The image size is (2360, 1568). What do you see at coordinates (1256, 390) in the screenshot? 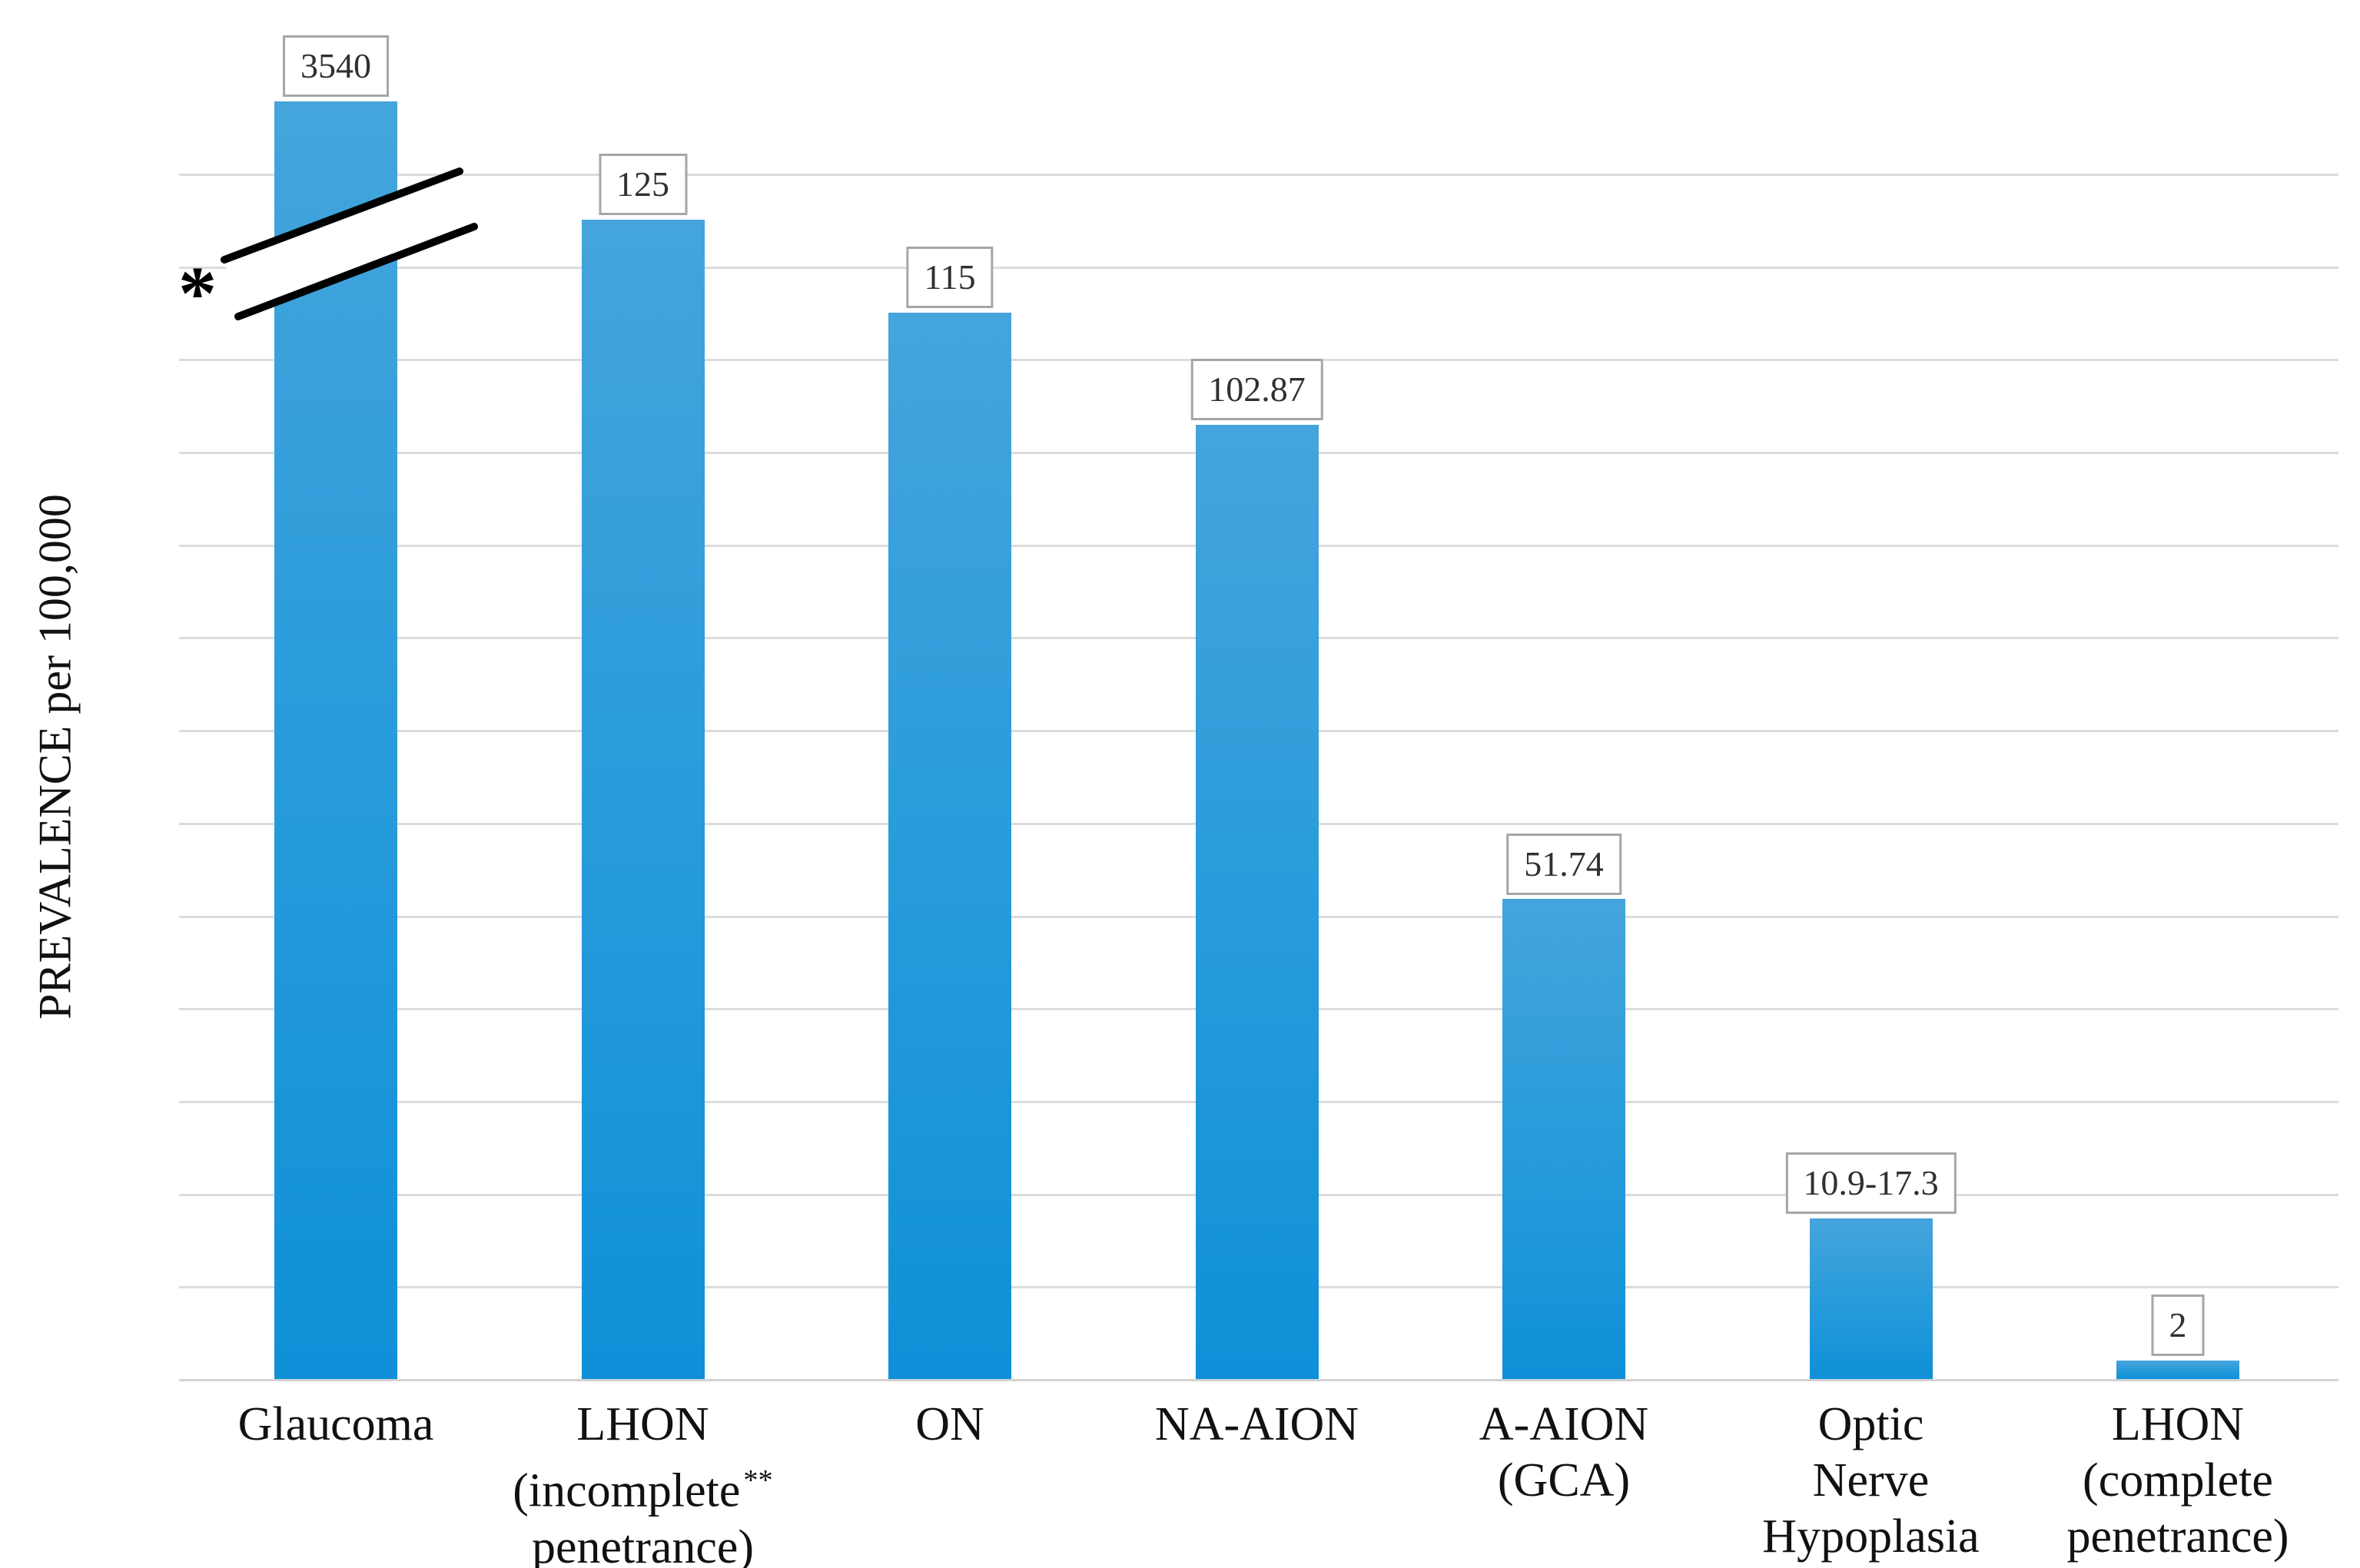
I see `bar-value-label: 102.87` at bounding box center [1256, 390].